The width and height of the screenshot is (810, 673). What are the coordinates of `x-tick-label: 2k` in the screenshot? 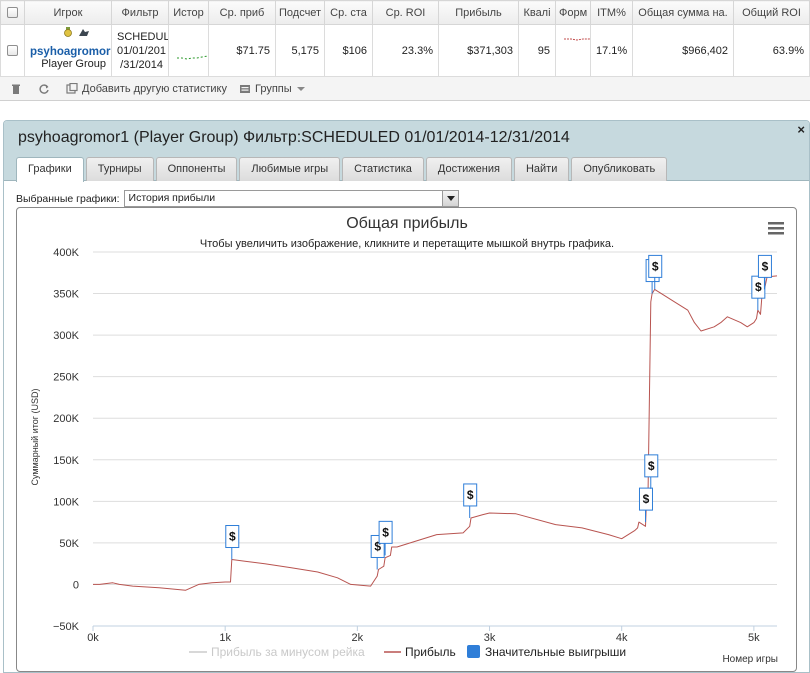 It's located at (358, 638).